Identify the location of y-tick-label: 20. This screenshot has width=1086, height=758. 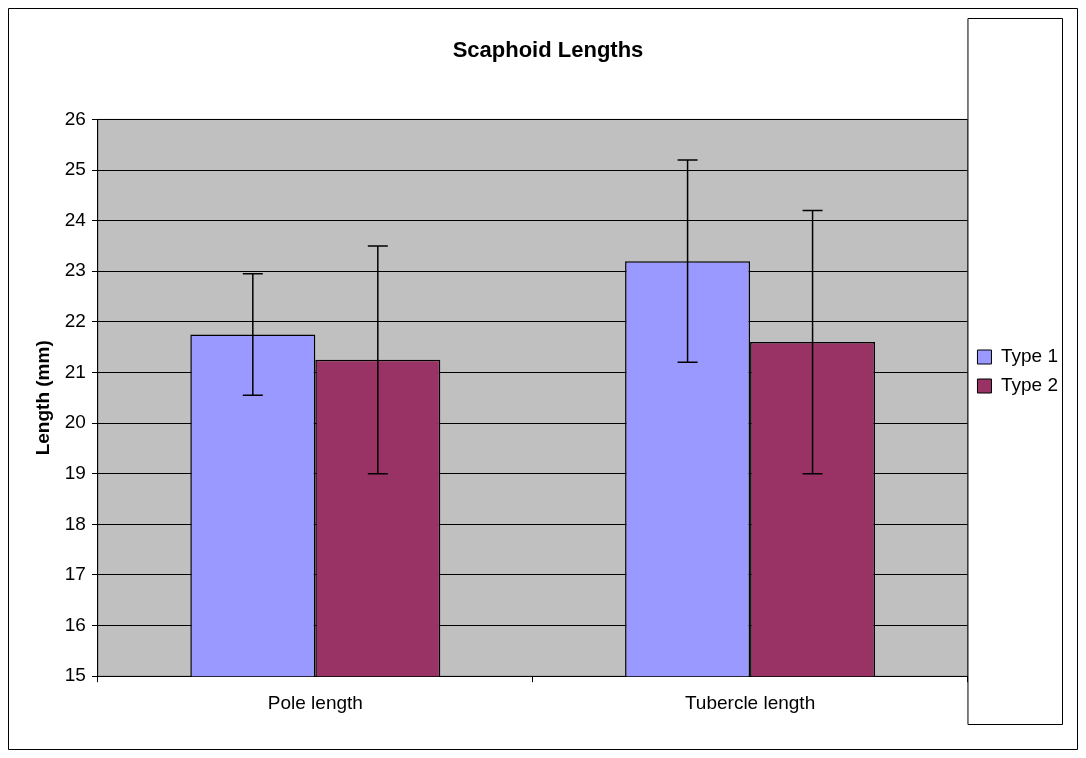
(75, 422).